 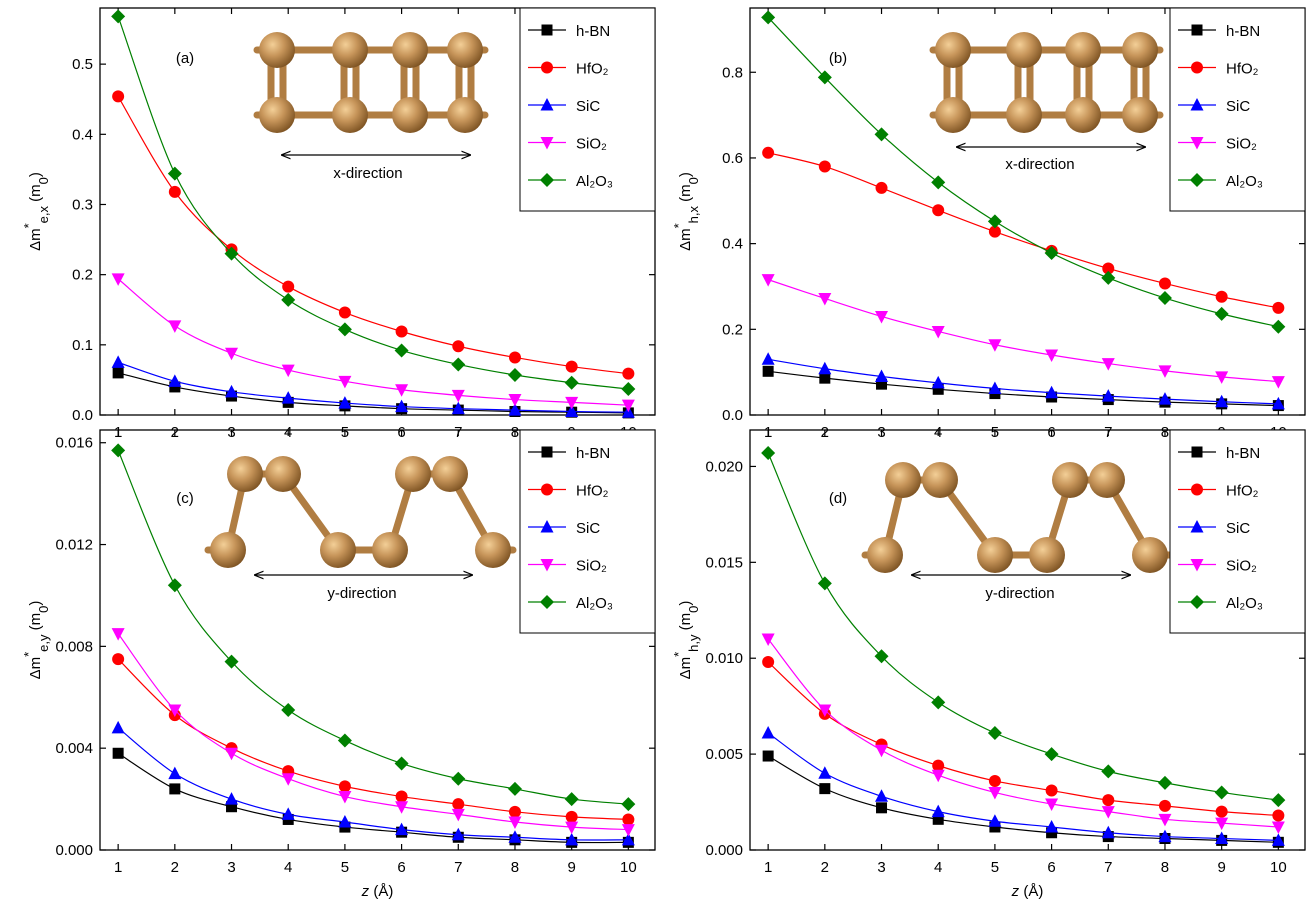 I want to click on y-tick-label: 0.8, so click(x=732, y=72).